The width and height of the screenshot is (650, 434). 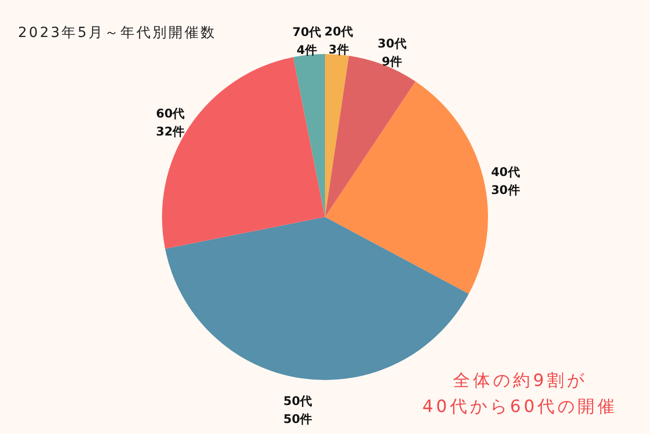 I want to click on slice-label: 20代, so click(x=339, y=31).